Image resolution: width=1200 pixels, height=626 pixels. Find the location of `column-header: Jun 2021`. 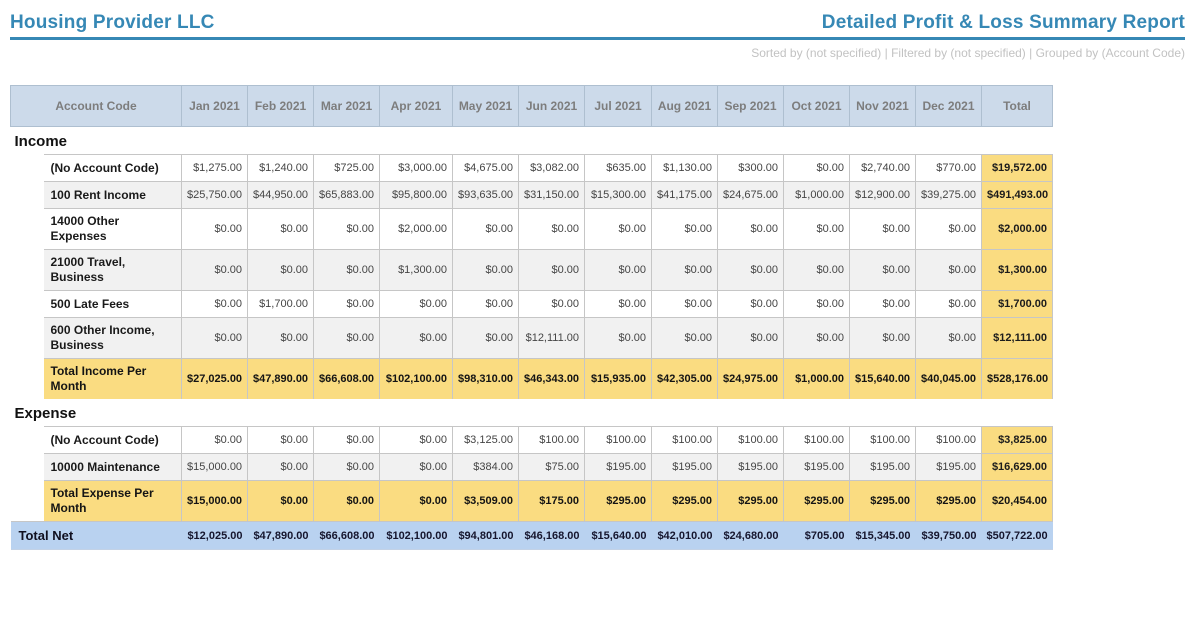

column-header: Jun 2021 is located at coordinates (551, 106).